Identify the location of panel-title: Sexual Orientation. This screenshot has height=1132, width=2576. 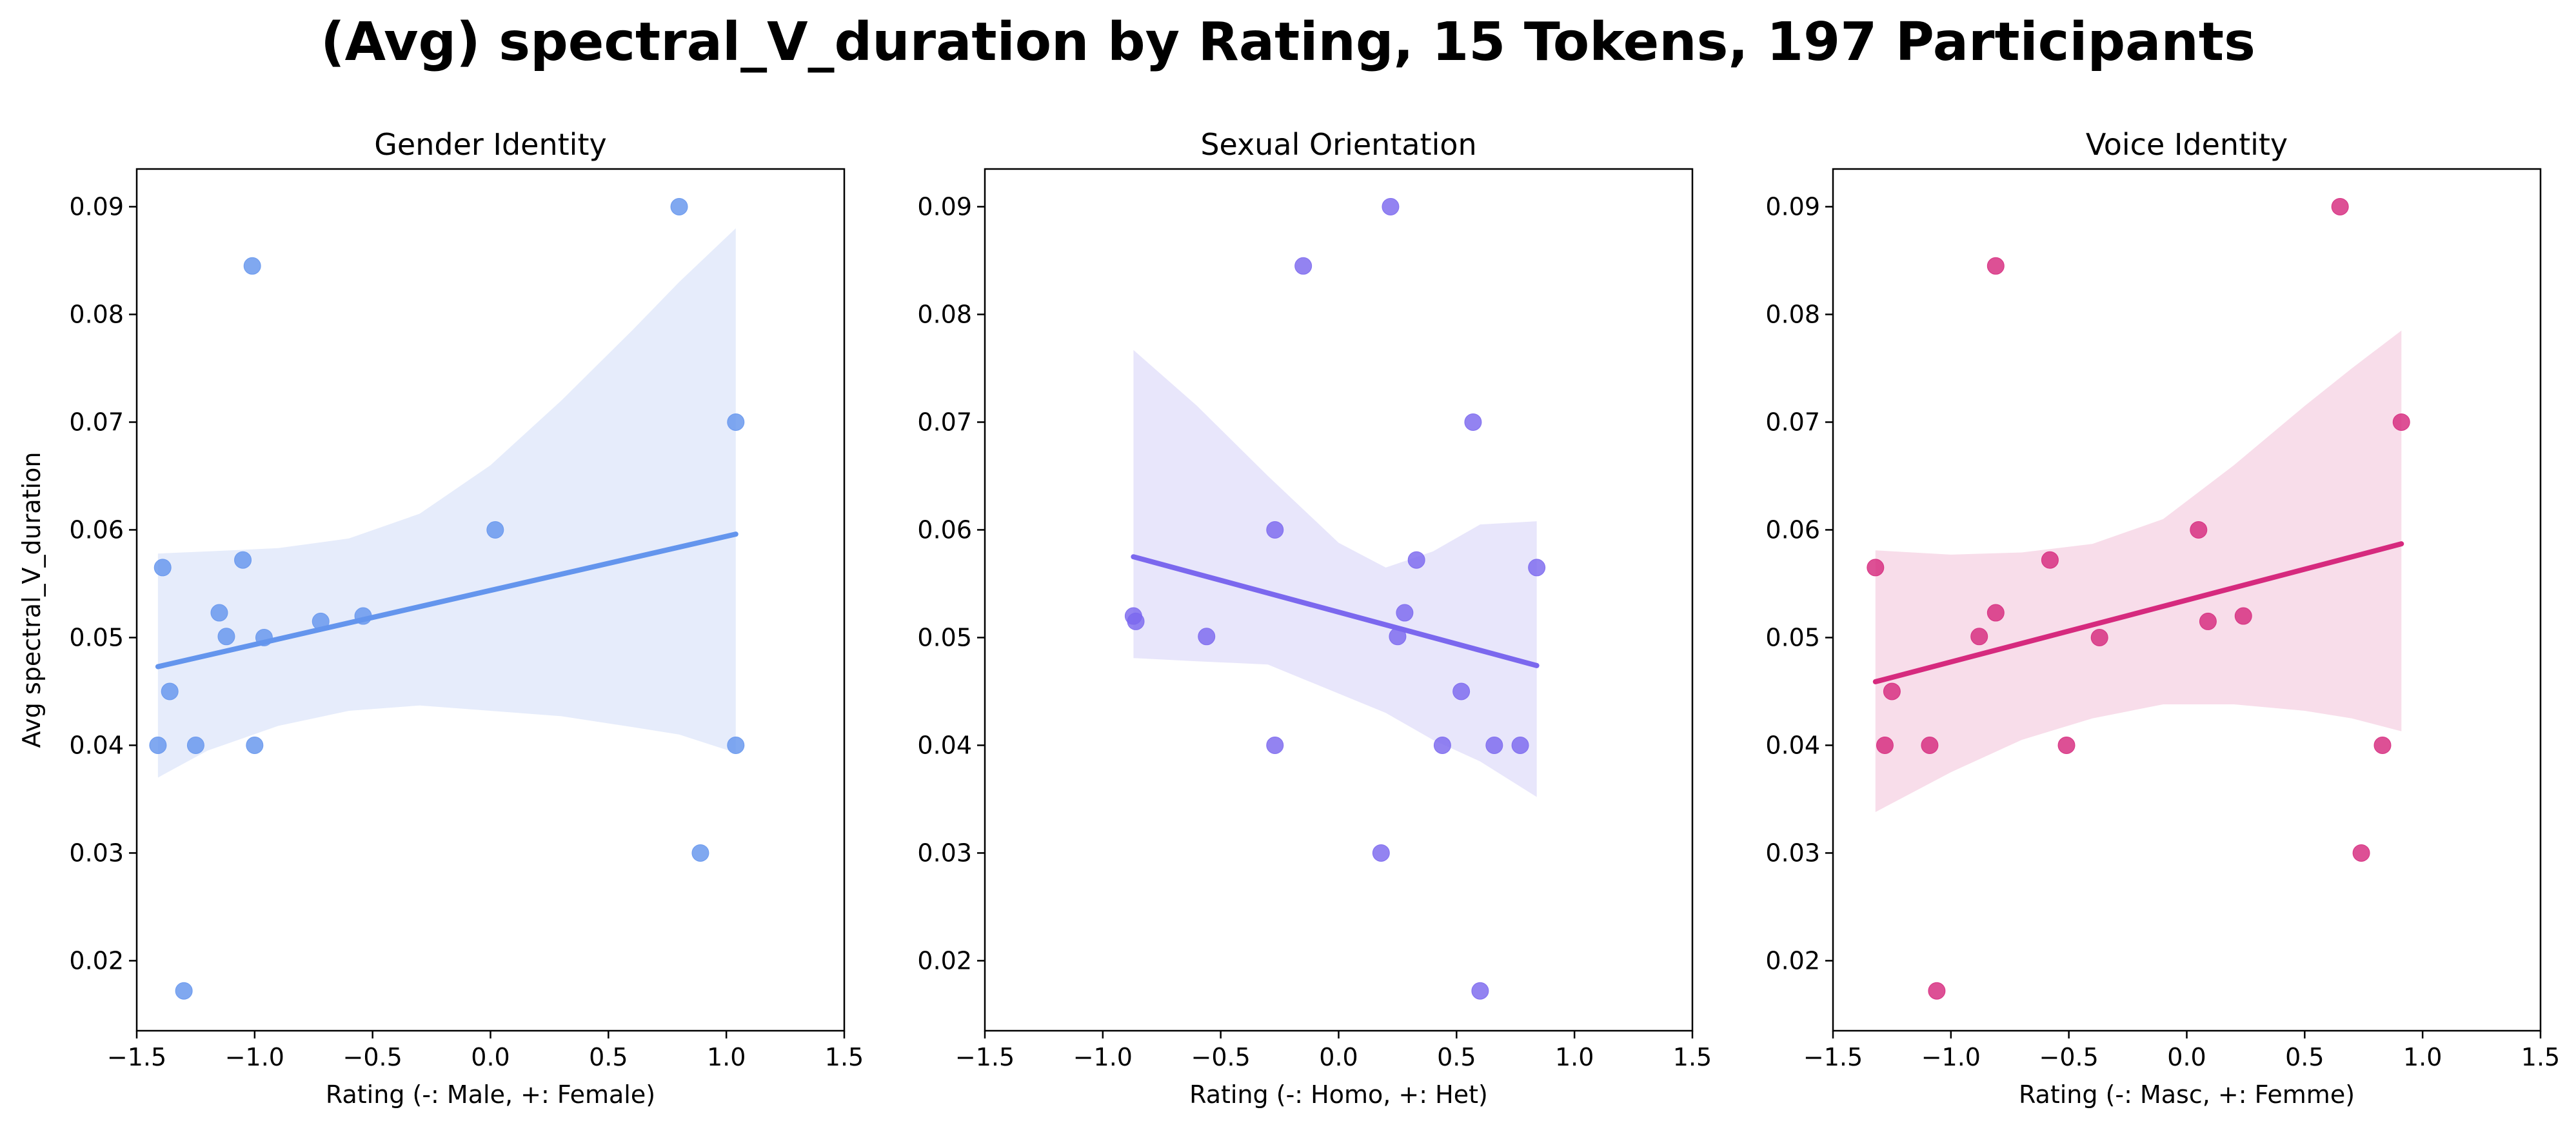
(1338, 144).